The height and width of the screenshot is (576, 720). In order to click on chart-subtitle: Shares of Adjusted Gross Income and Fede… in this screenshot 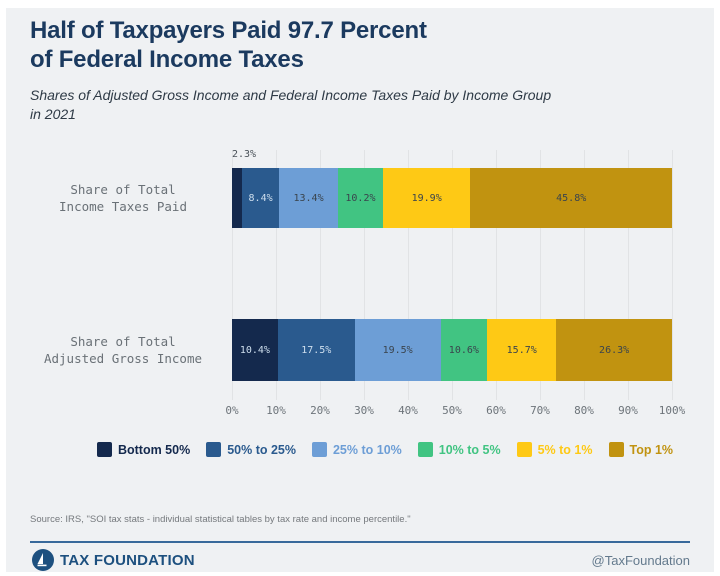, I will do `click(290, 105)`.